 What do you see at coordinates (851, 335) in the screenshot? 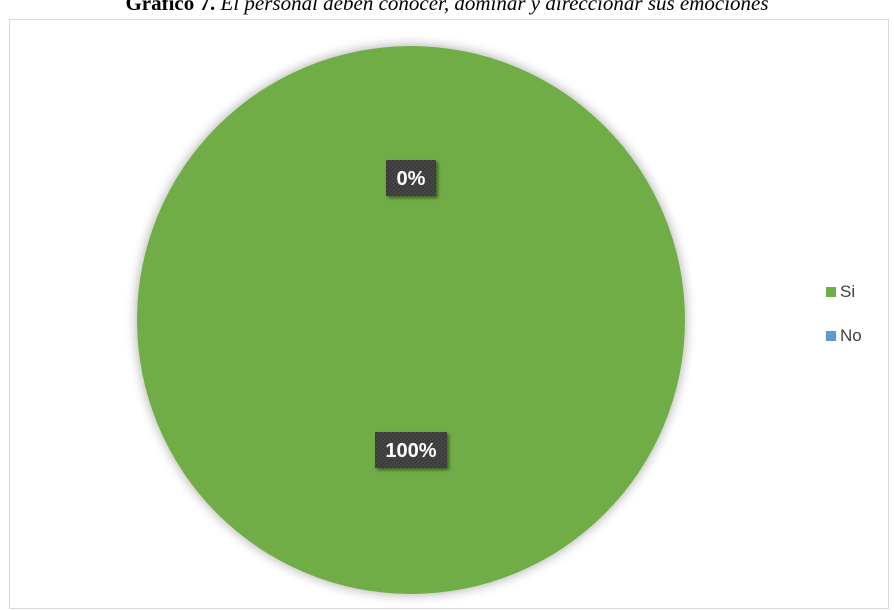
I see `legend-label-no: No` at bounding box center [851, 335].